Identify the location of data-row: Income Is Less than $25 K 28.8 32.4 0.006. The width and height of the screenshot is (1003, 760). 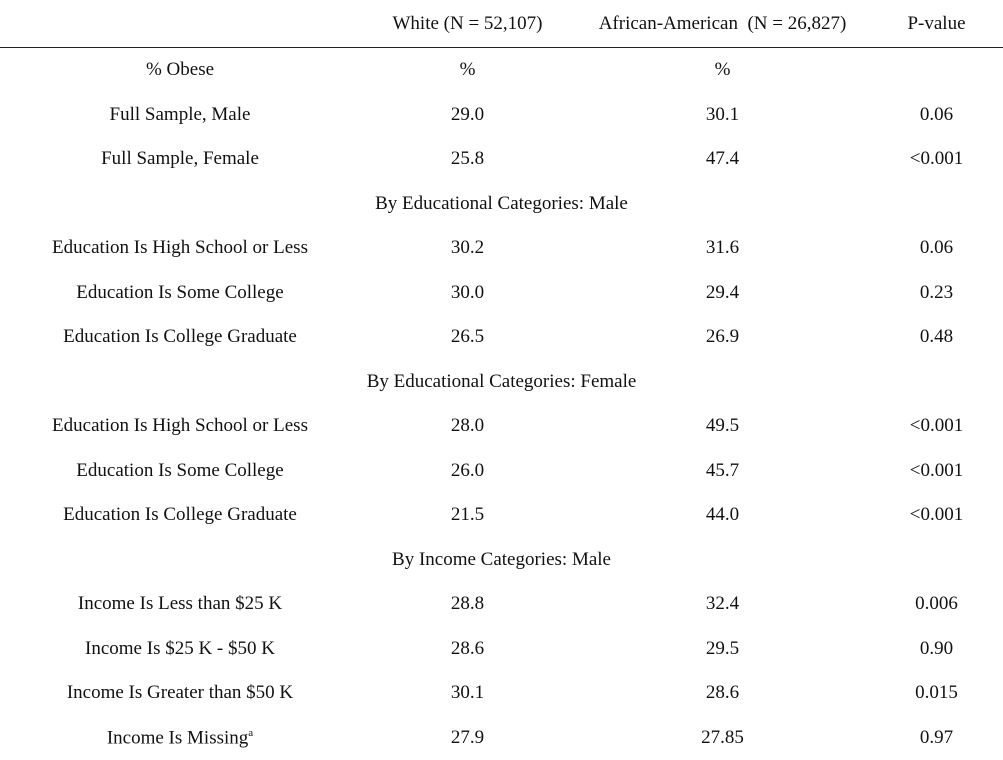
(501, 604).